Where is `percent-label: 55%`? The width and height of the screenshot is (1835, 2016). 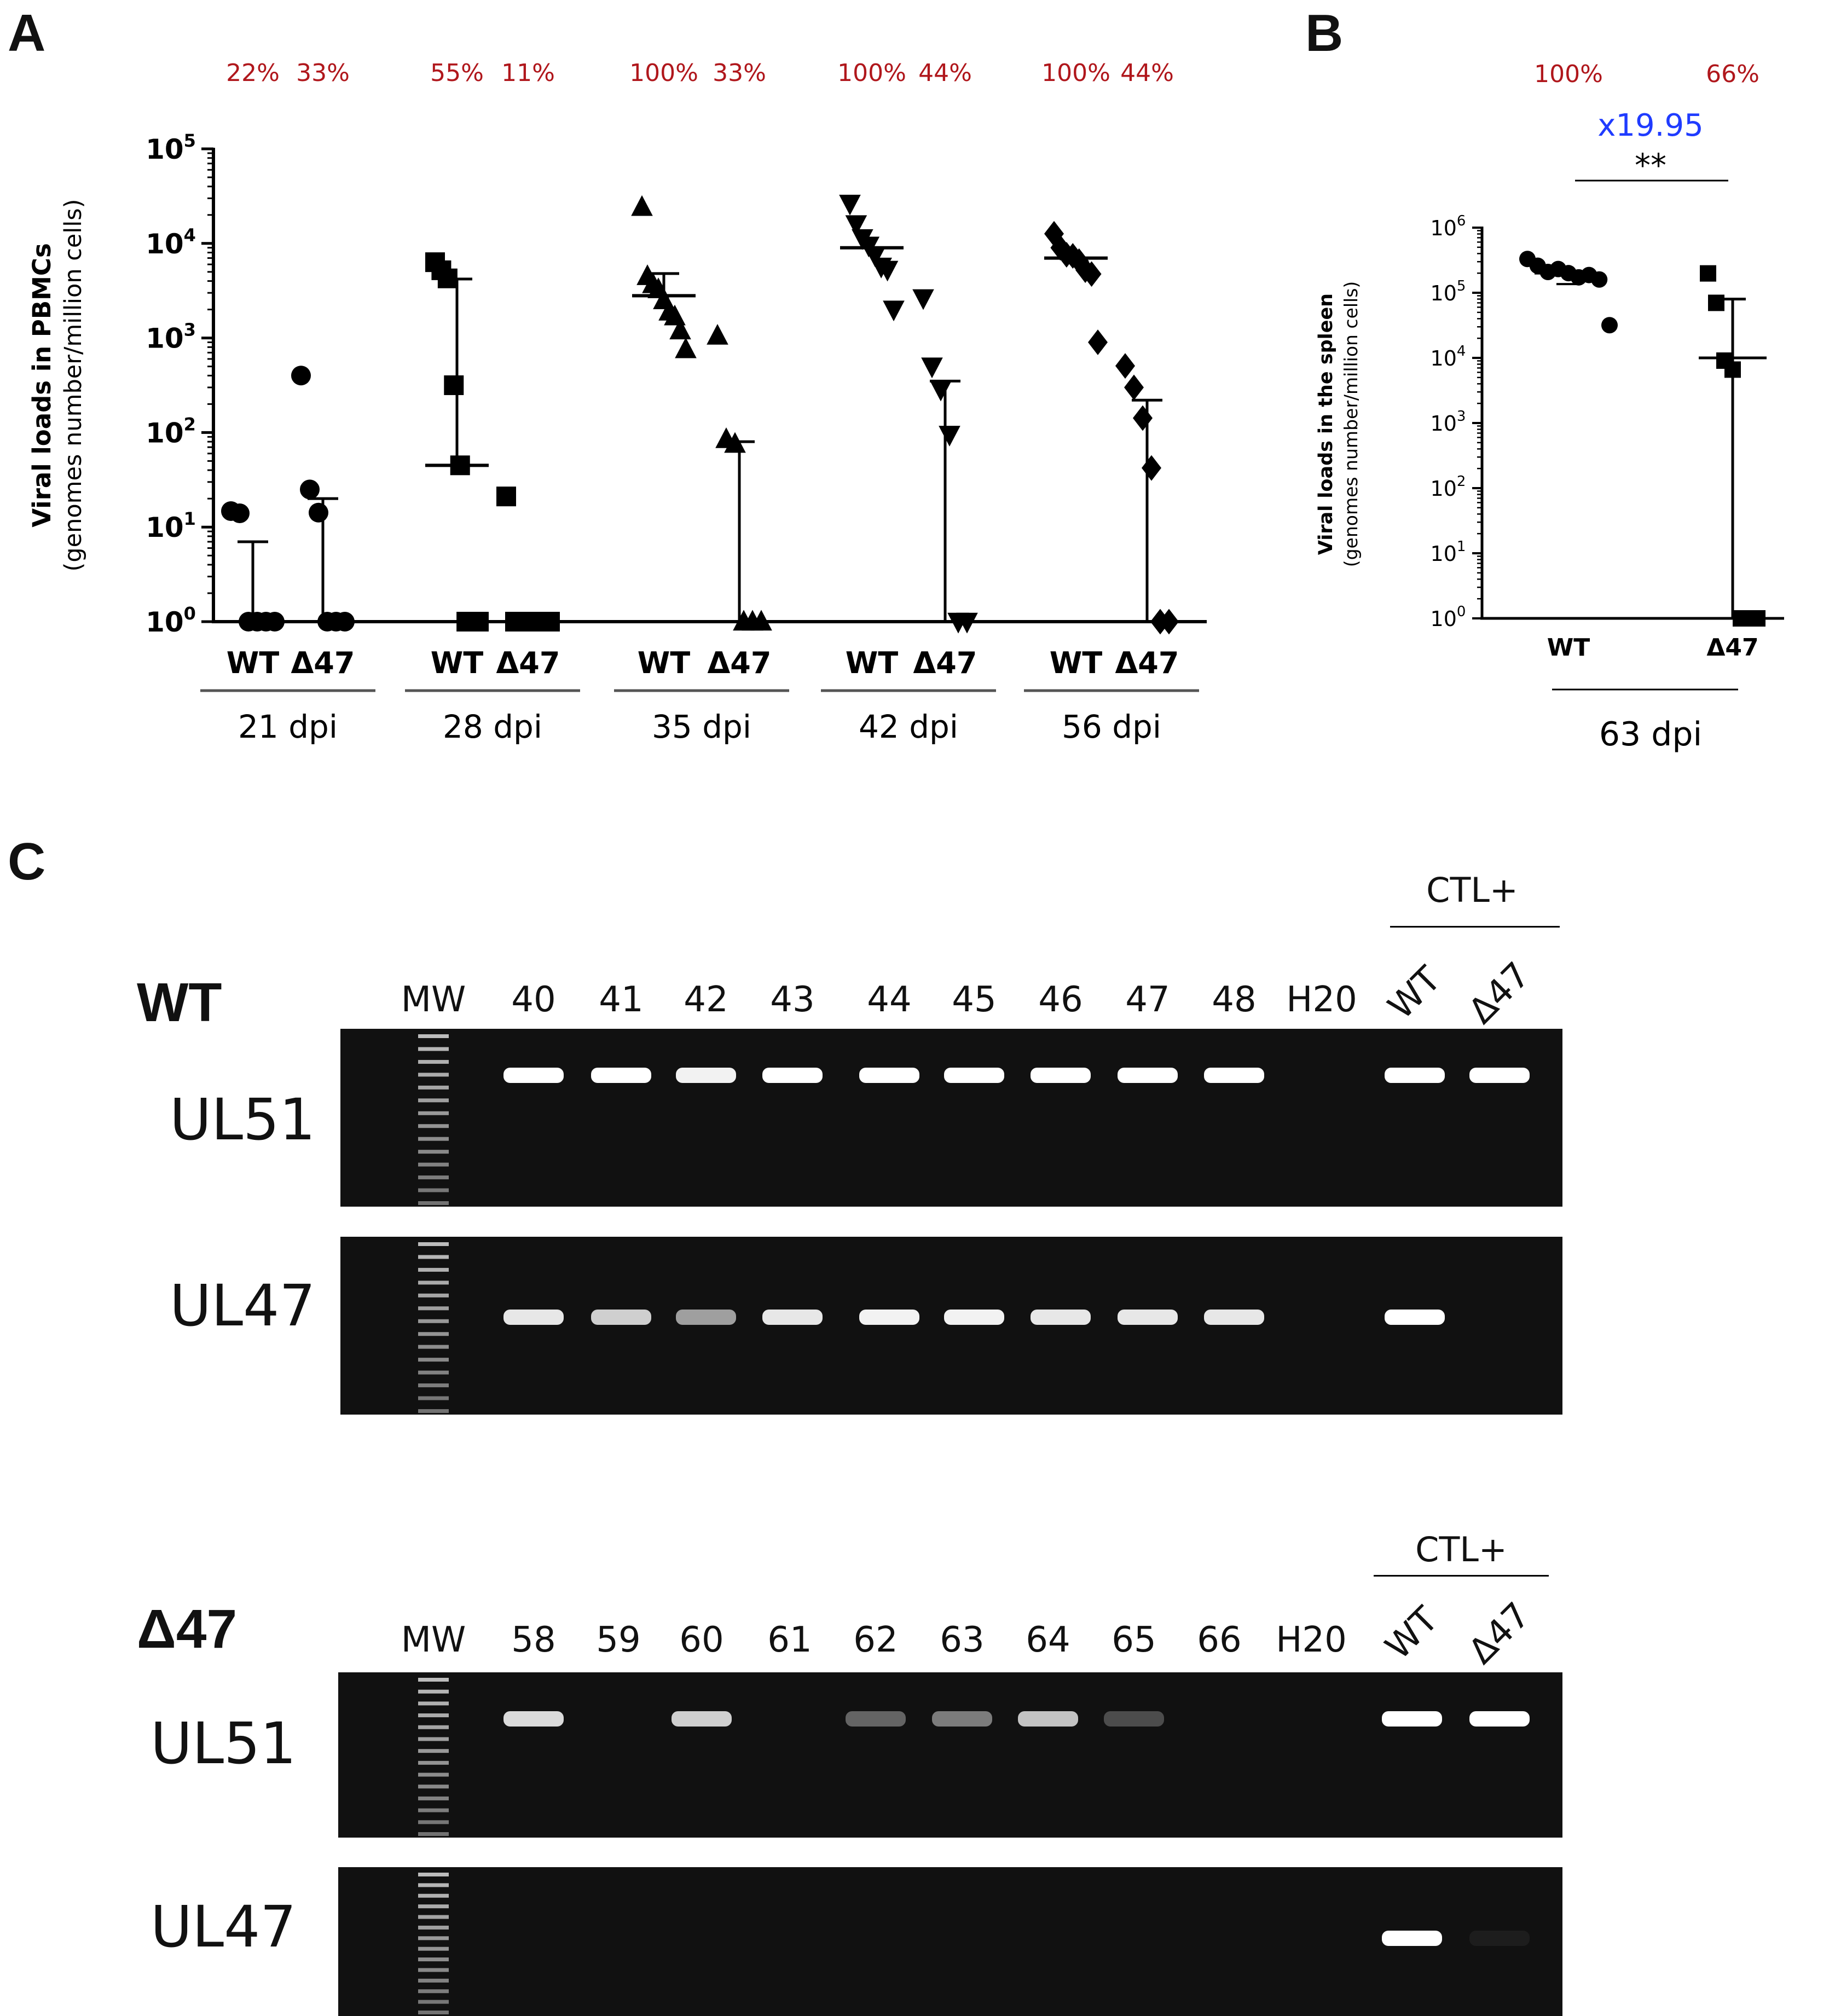
percent-label: 55% is located at coordinates (457, 73).